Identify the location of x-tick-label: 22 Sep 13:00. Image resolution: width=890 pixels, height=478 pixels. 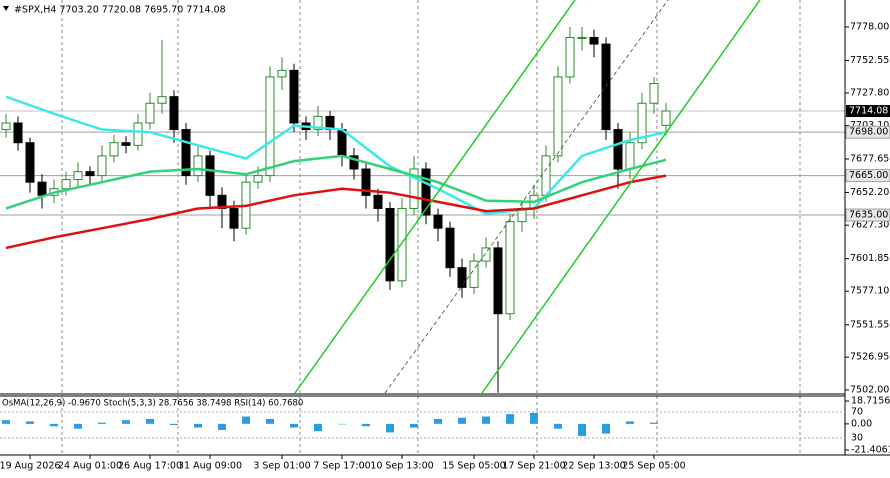
(593, 466).